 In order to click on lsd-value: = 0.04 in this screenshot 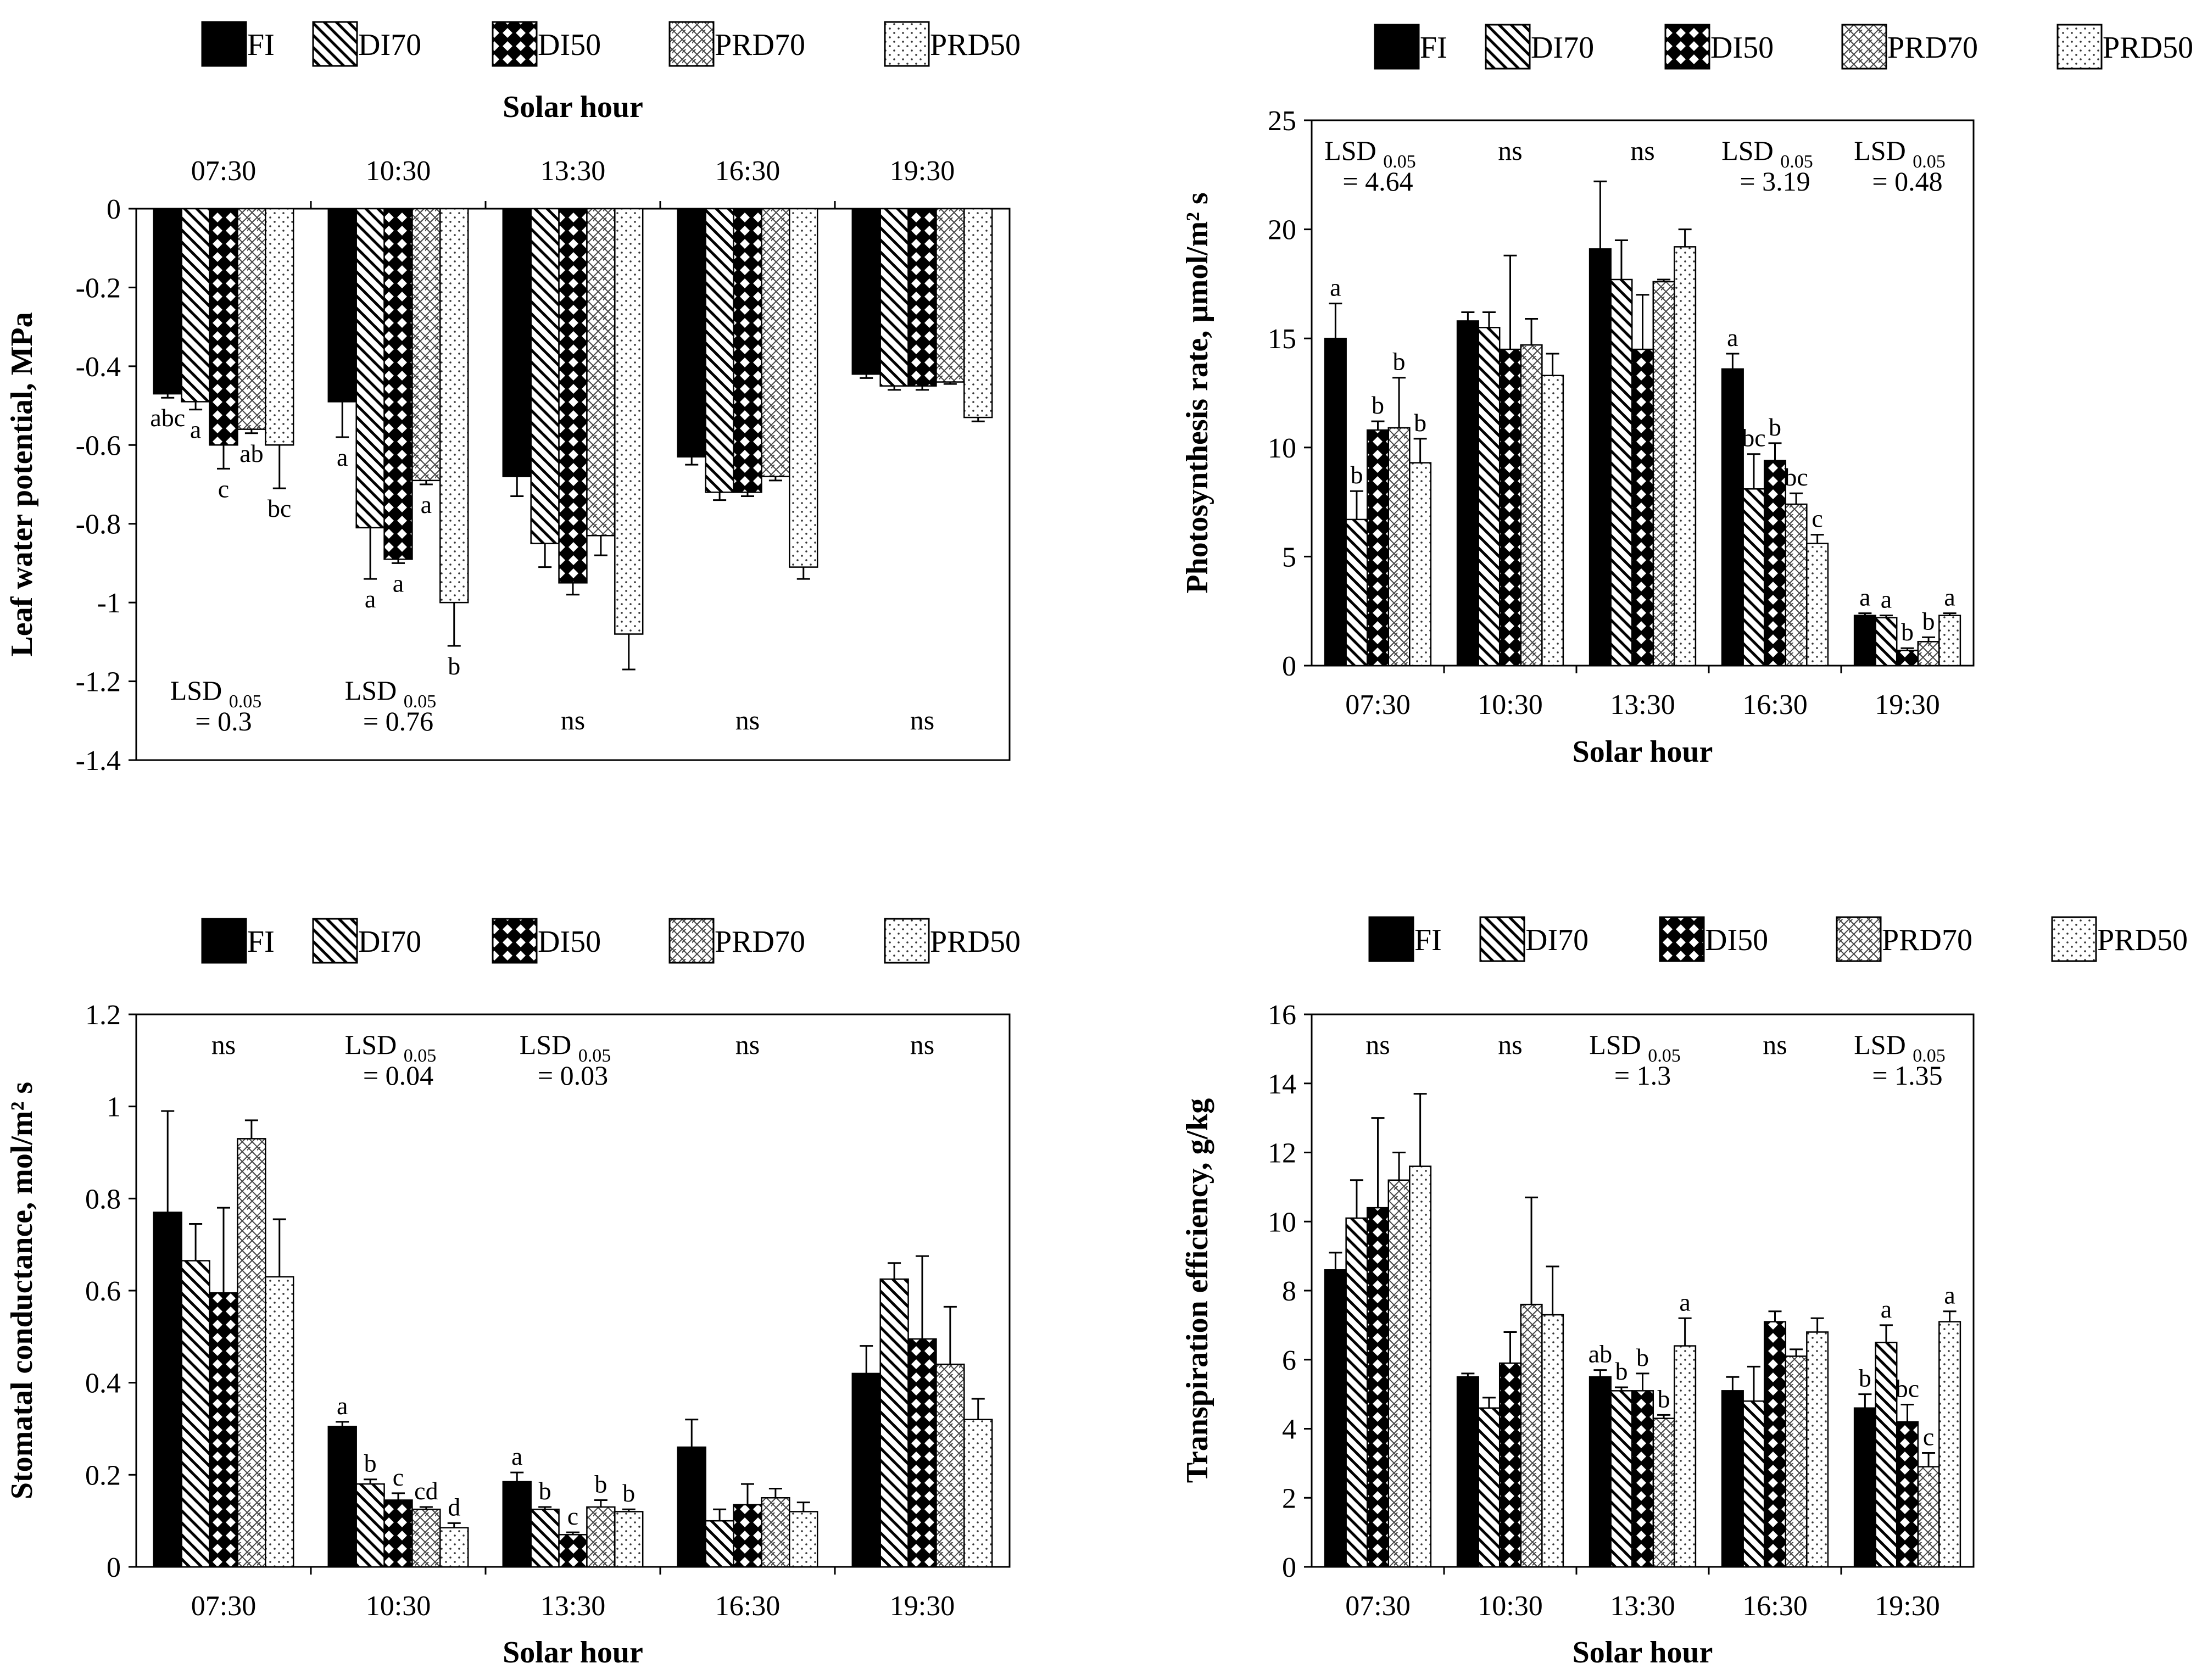, I will do `click(398, 1075)`.